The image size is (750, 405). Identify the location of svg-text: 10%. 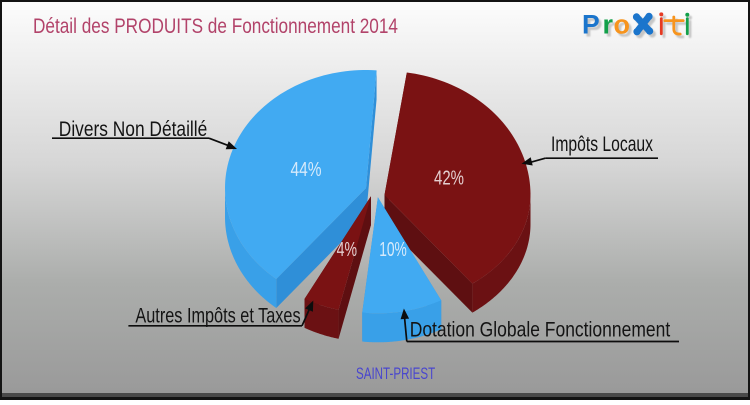
(393, 249).